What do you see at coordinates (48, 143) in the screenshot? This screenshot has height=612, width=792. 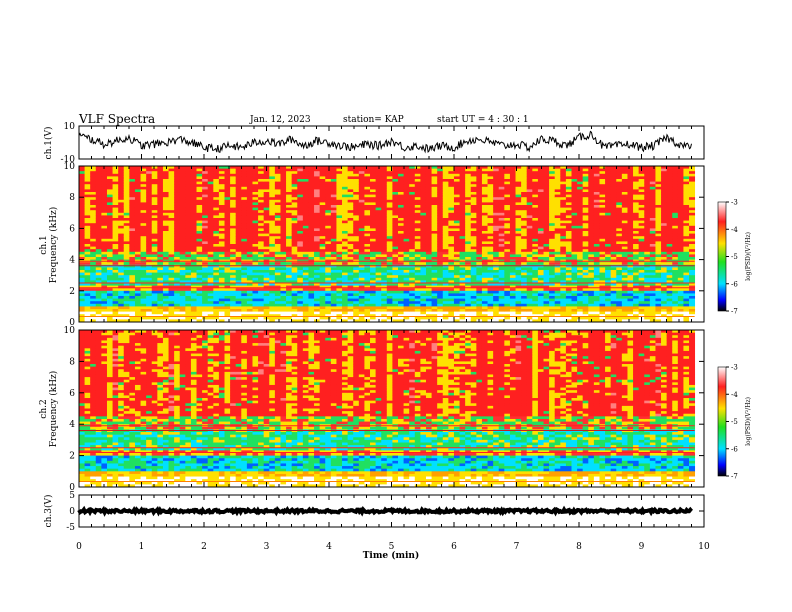 I see `y-label-waveform-top: ch.1(V)` at bounding box center [48, 143].